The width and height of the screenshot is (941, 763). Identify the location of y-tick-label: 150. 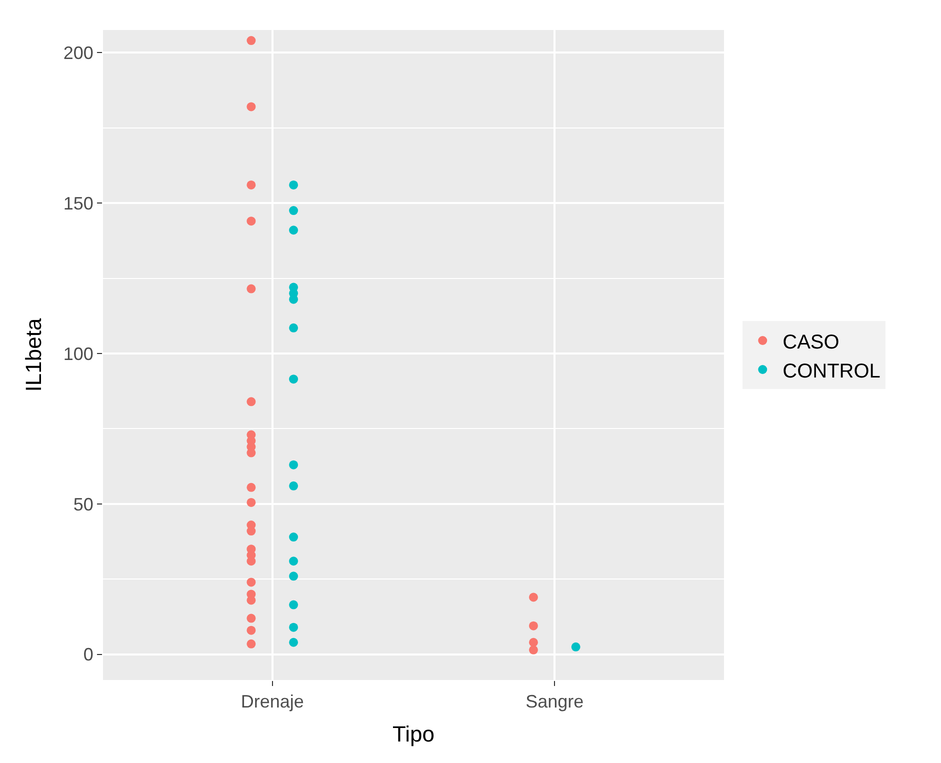
(78, 203).